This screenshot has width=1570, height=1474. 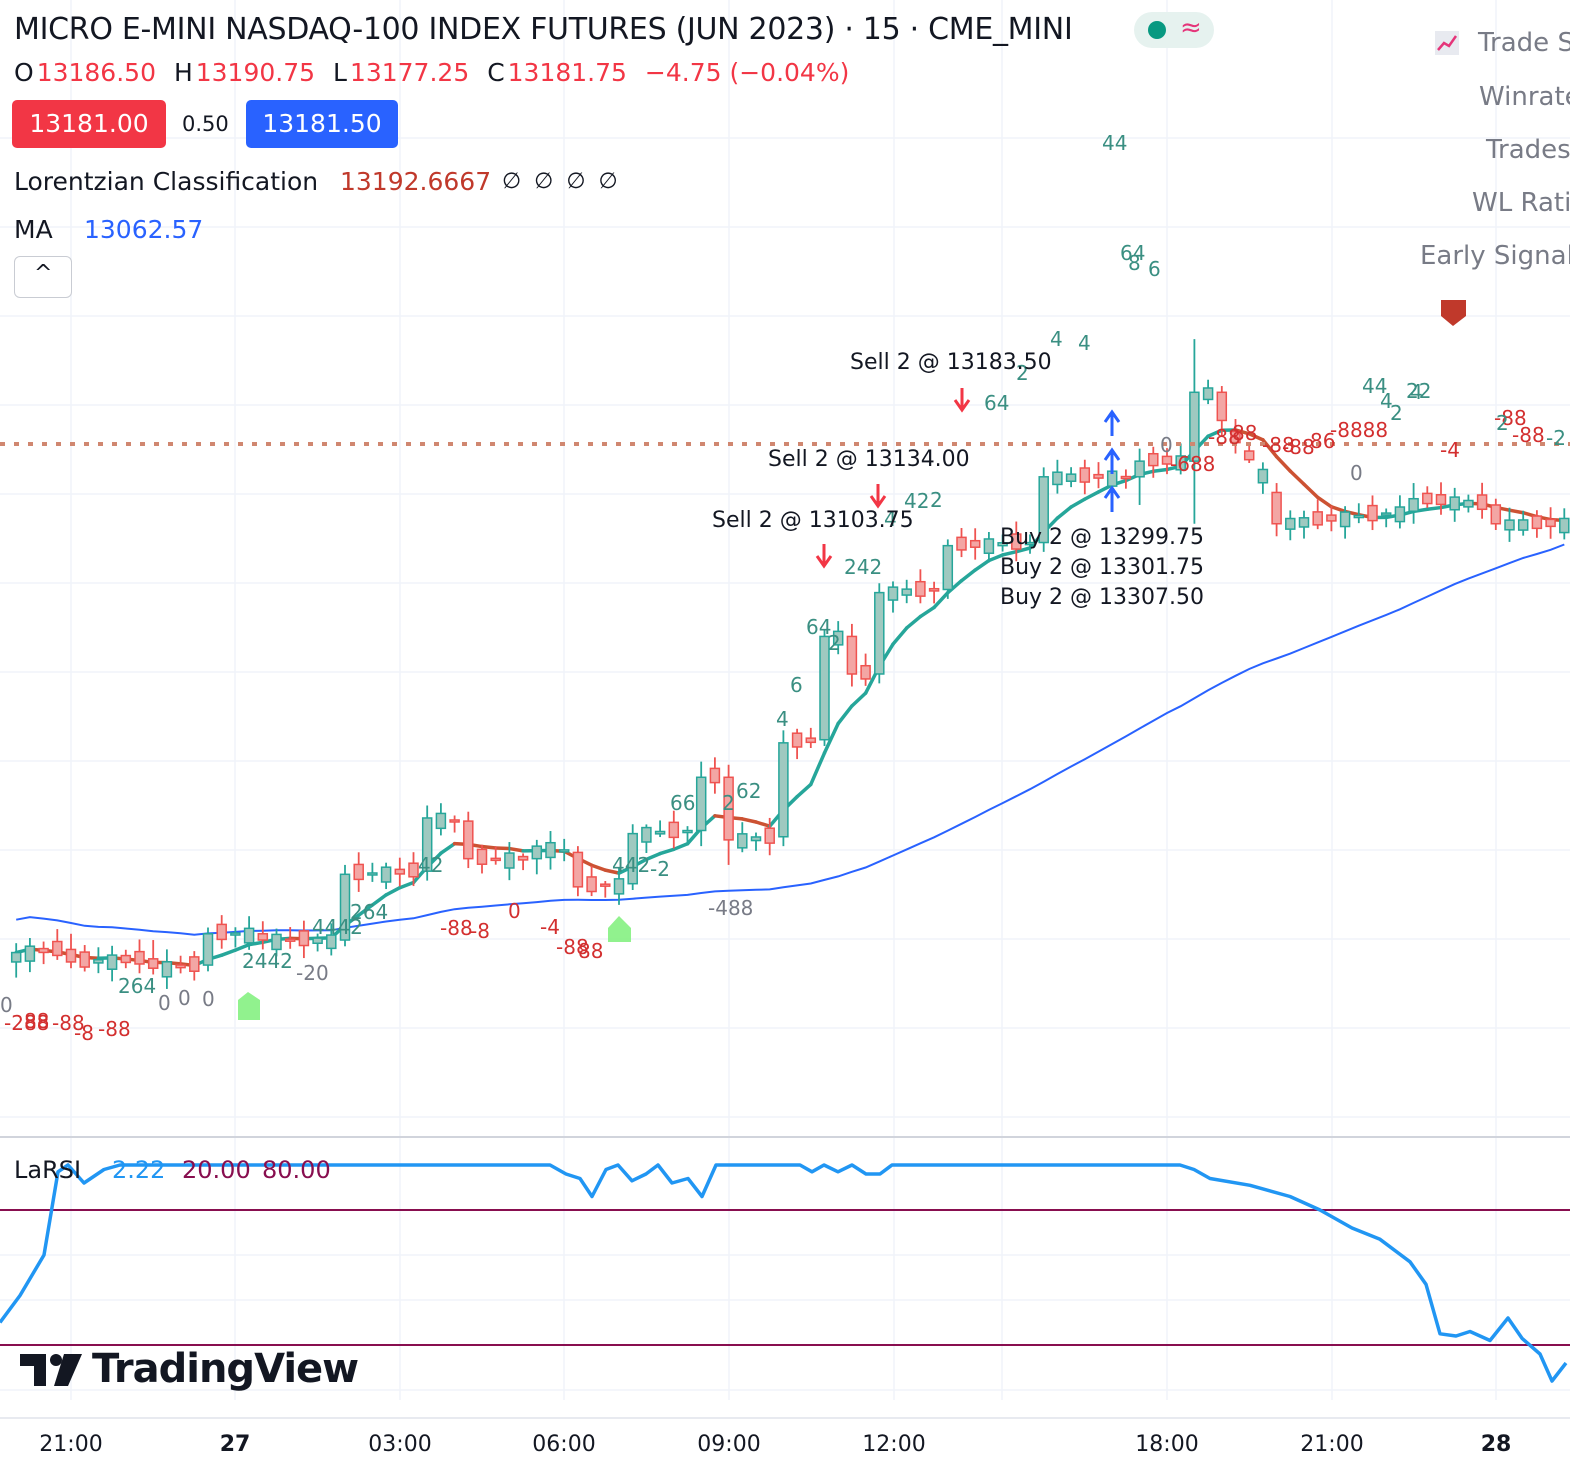 What do you see at coordinates (225, 1369) in the screenshot?
I see `tradingview-logo: TradingView` at bounding box center [225, 1369].